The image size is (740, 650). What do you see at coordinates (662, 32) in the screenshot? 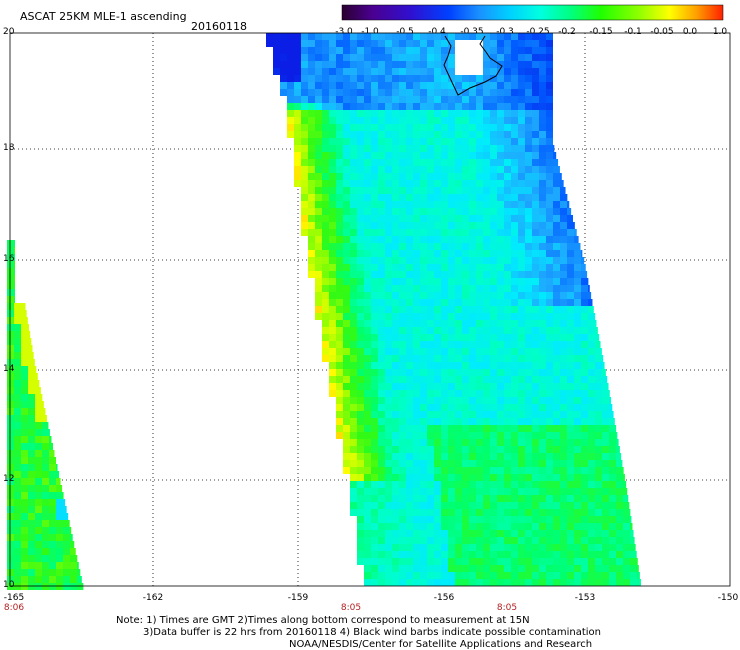
I see `colorbar-label: -0.05` at bounding box center [662, 32].